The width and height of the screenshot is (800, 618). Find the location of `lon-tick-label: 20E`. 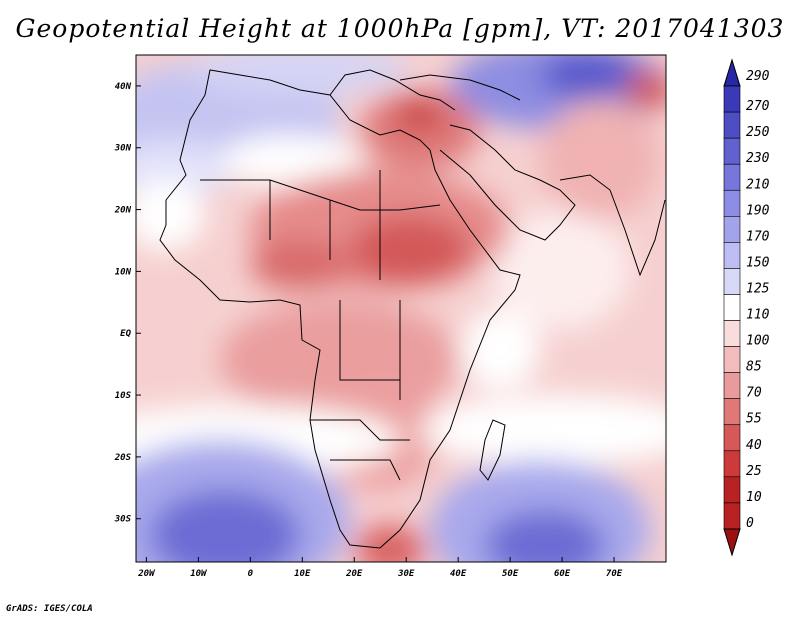

lon-tick-label: 20E is located at coordinates (354, 574).